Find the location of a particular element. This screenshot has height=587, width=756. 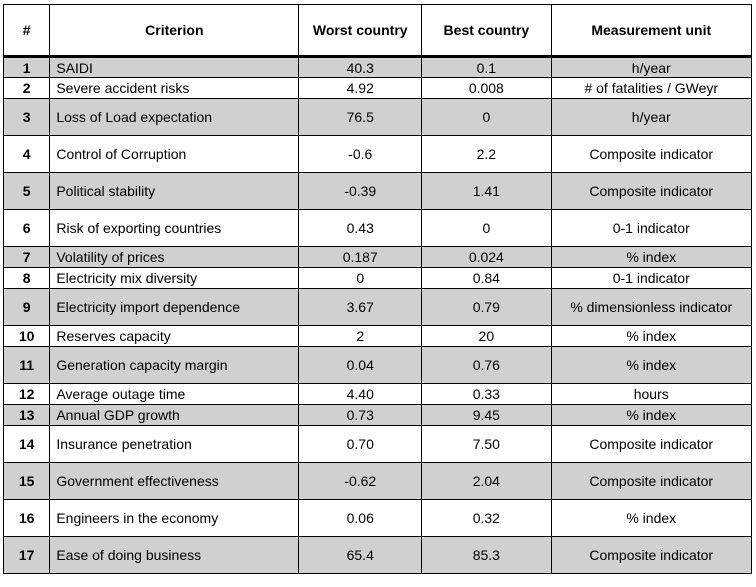

row-worst: 0.04 is located at coordinates (360, 365).